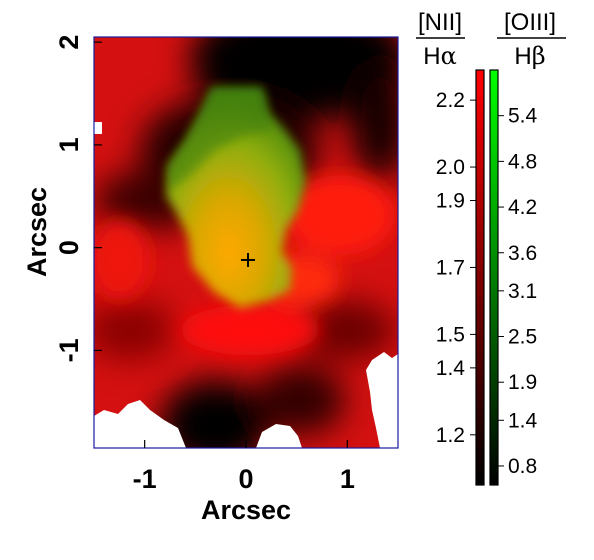 The image size is (594, 560). I want to click on colorbar-oiii-tick-label: 2.5, so click(522, 337).